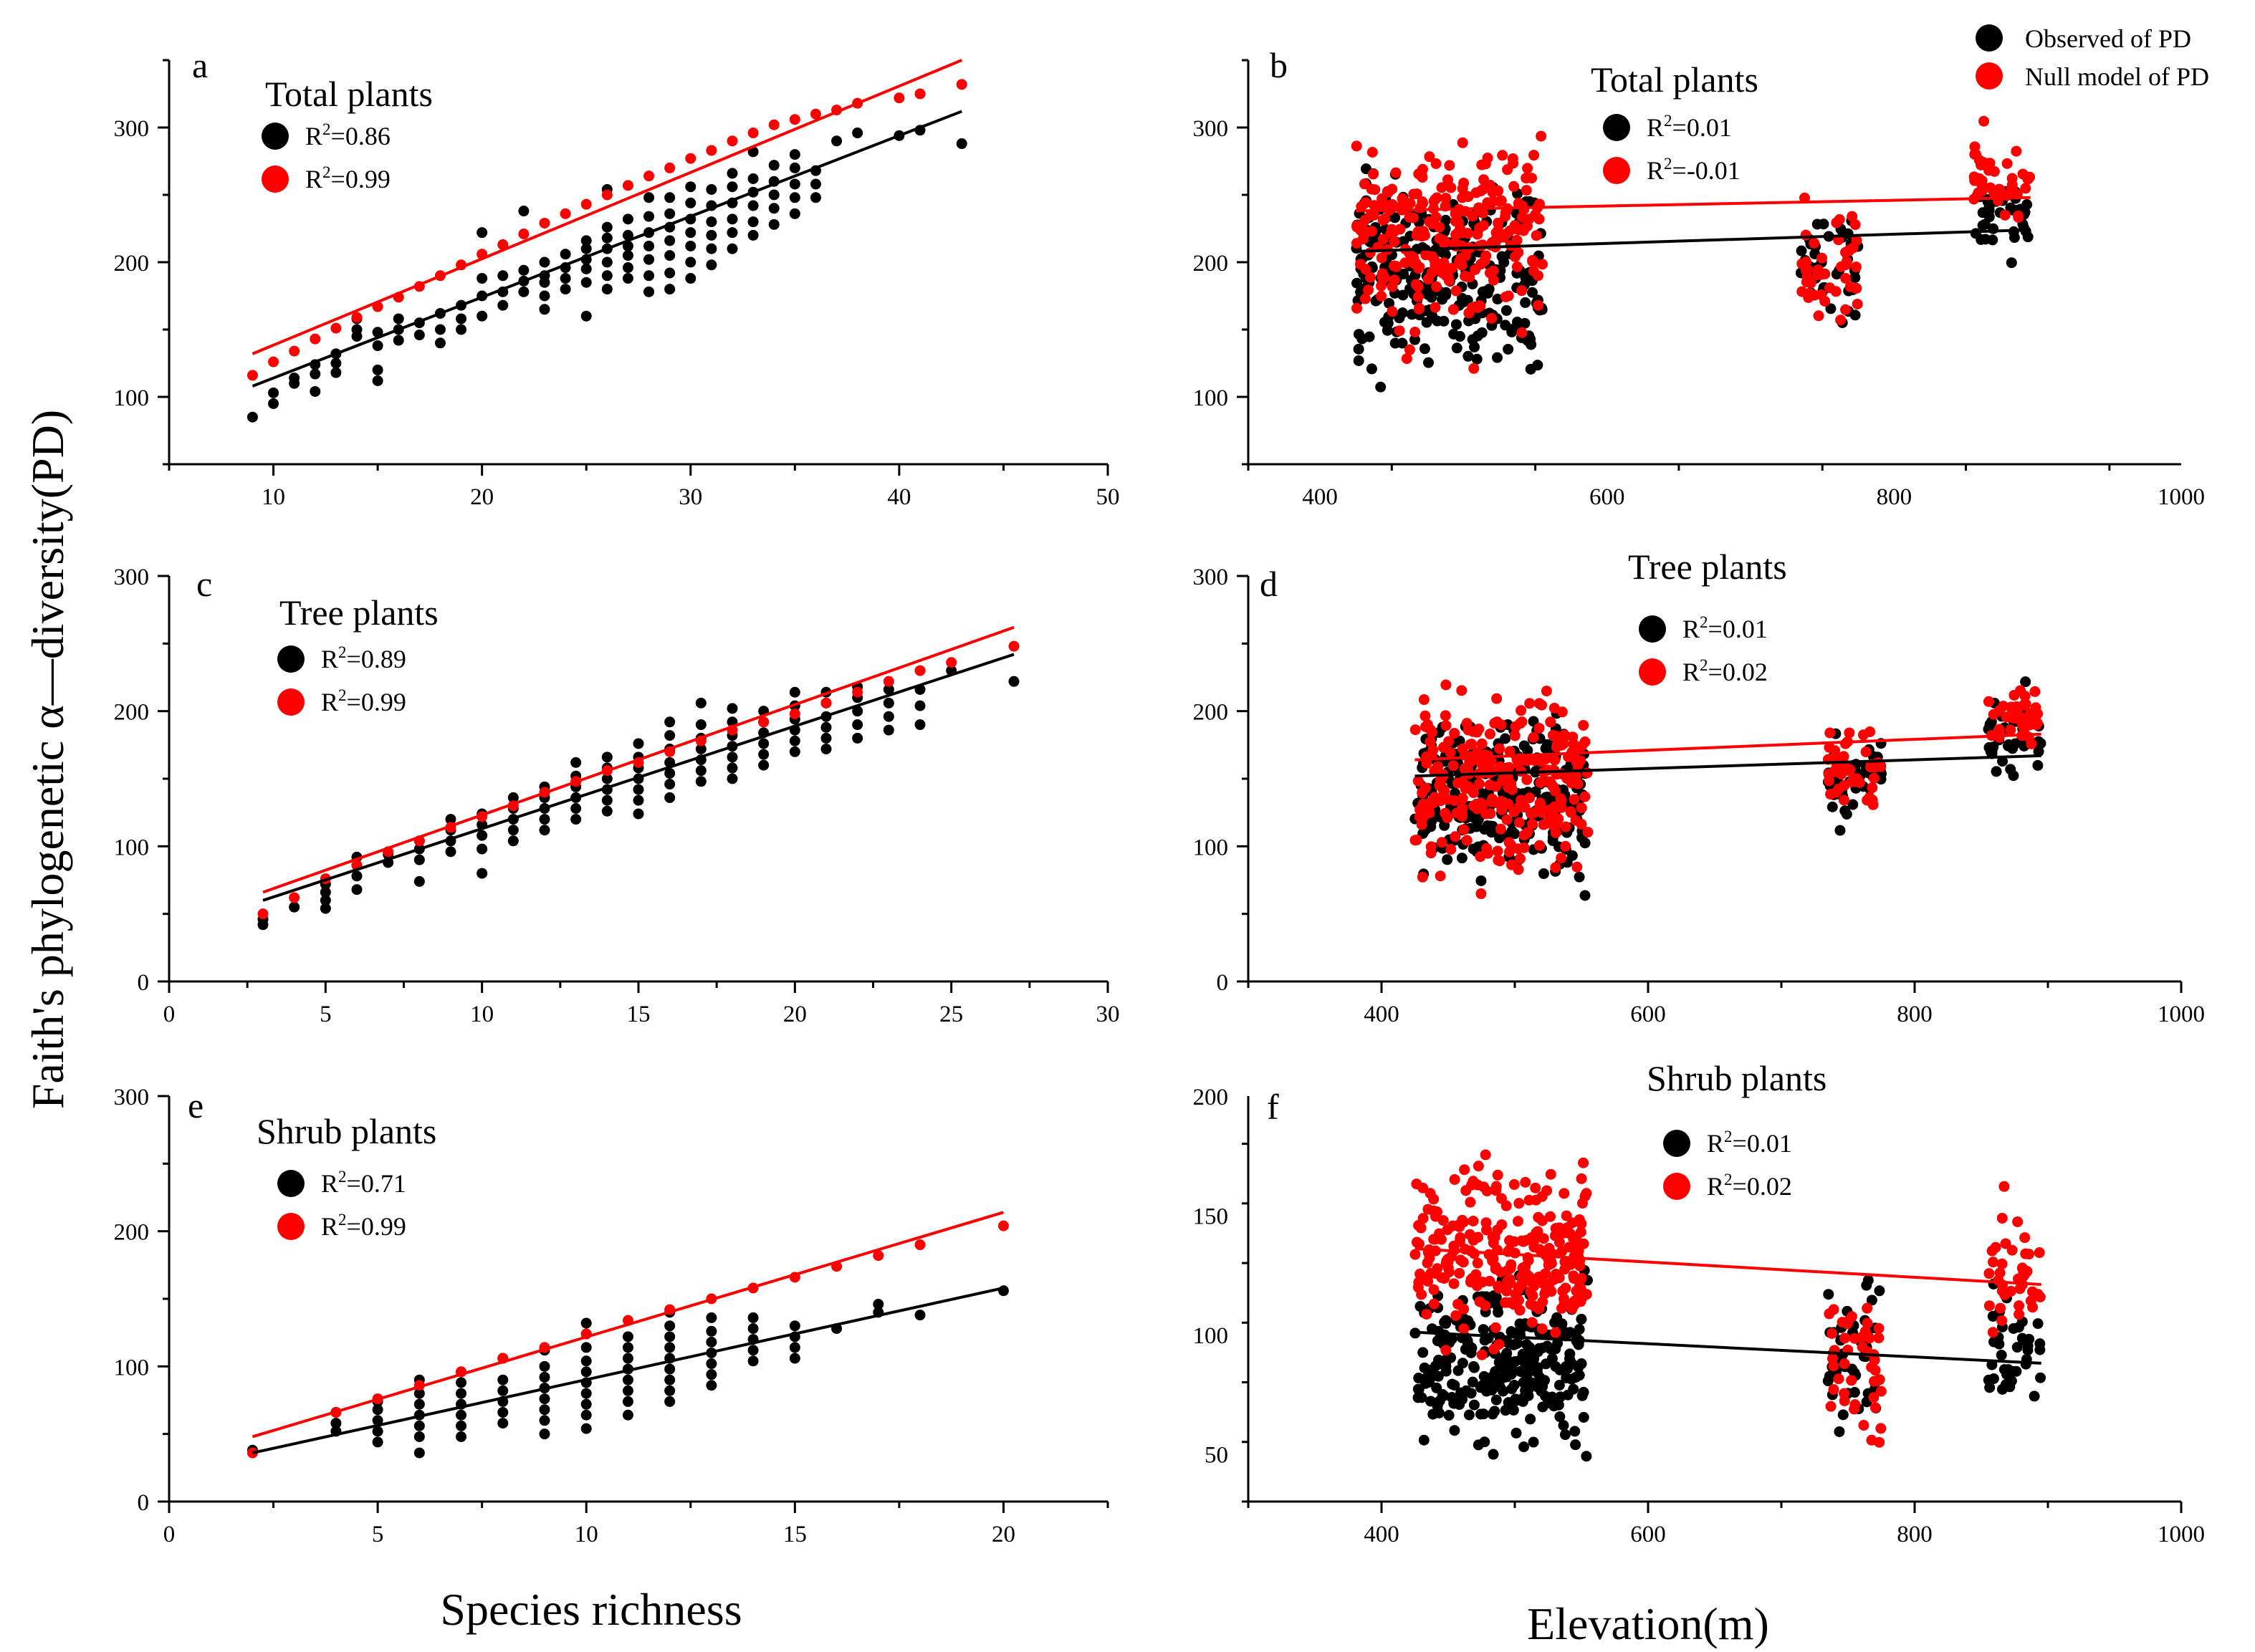 Image resolution: width=2255 pixels, height=1652 pixels. What do you see at coordinates (275, 179) in the screenshot?
I see `legend-marker` at bounding box center [275, 179].